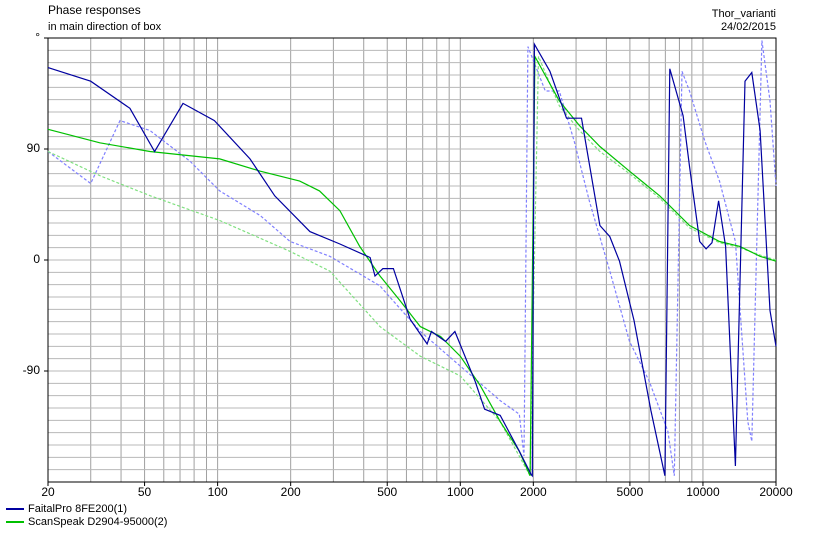 This screenshot has width=822, height=550. I want to click on x-tick-label: 5000, so click(630, 492).